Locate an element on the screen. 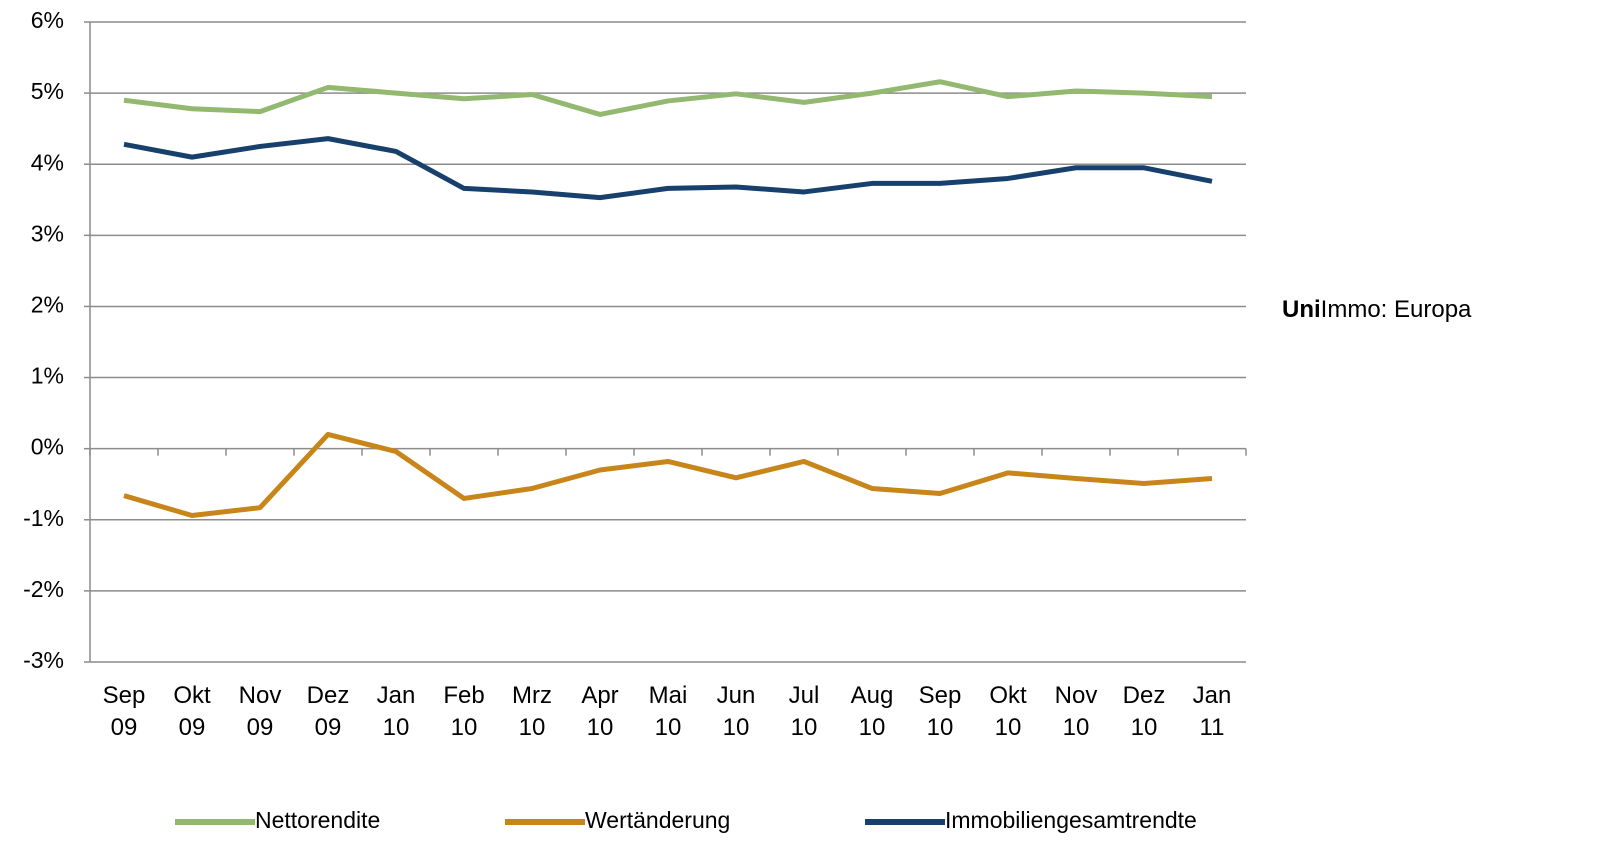  x-tick-label: Okt 10 is located at coordinates (1008, 711).